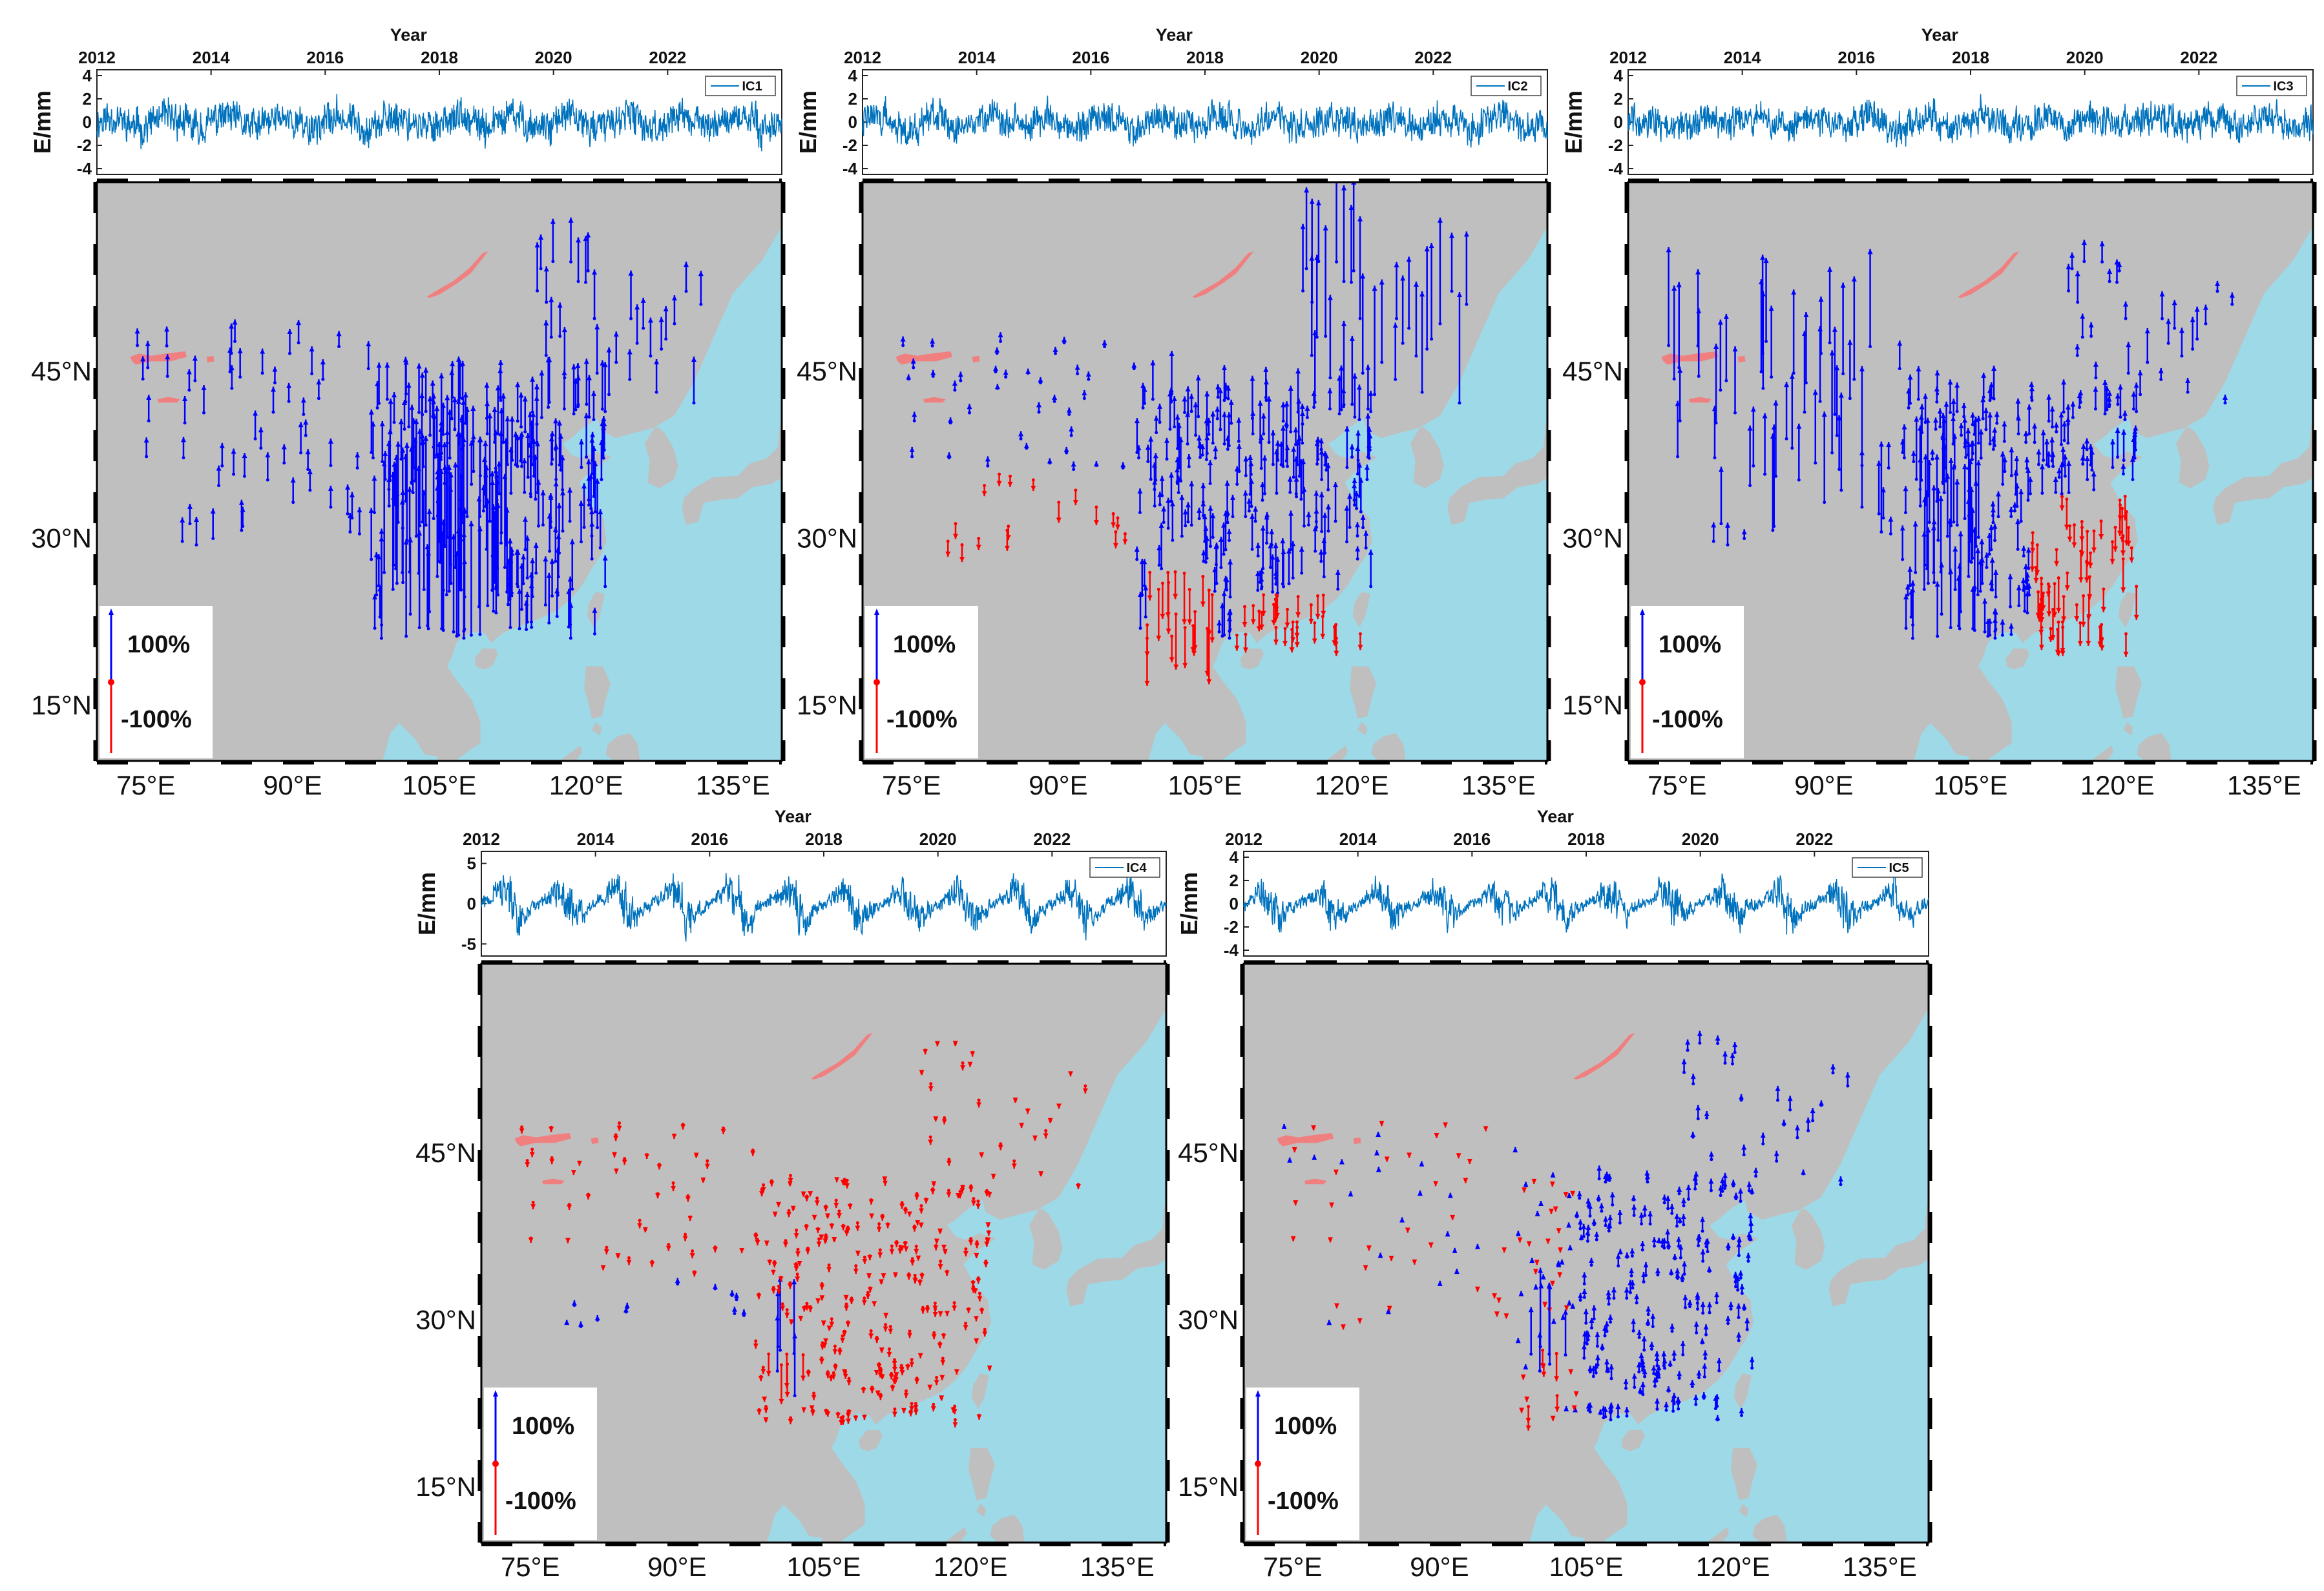  Describe the element at coordinates (752, 86) in the screenshot. I see `ts-legend-label: IC1` at that location.